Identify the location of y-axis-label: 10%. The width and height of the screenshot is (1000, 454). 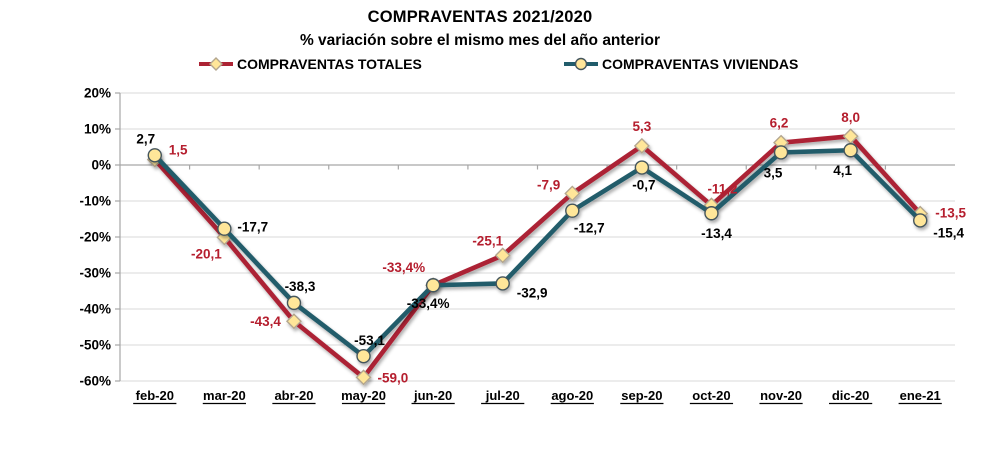
(97, 129).